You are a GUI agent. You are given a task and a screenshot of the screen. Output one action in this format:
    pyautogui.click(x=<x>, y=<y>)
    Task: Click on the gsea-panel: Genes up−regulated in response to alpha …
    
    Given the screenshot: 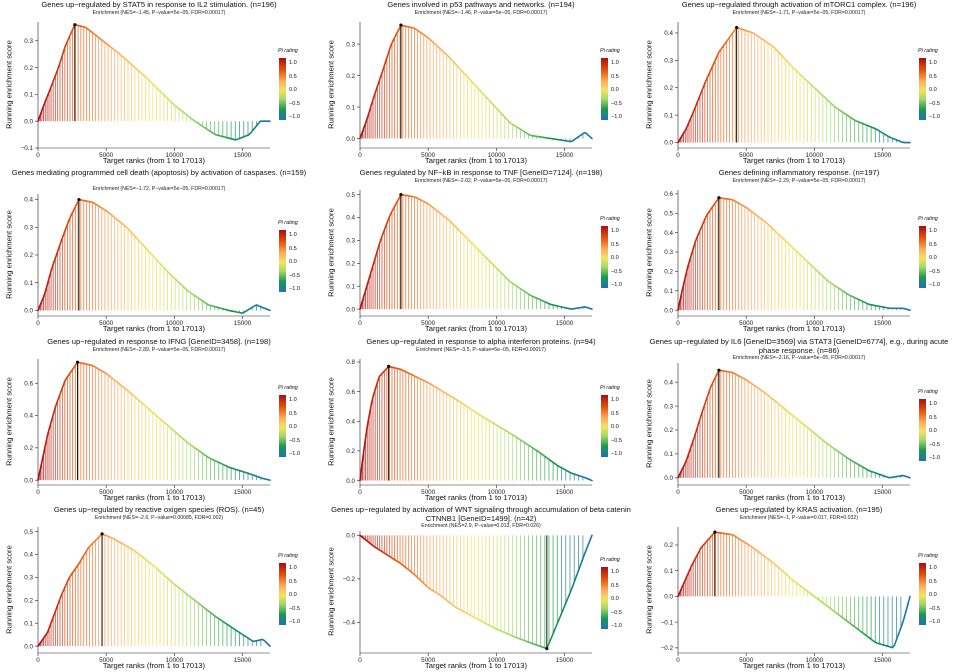 What is the action you would take?
    pyautogui.click(x=481, y=420)
    